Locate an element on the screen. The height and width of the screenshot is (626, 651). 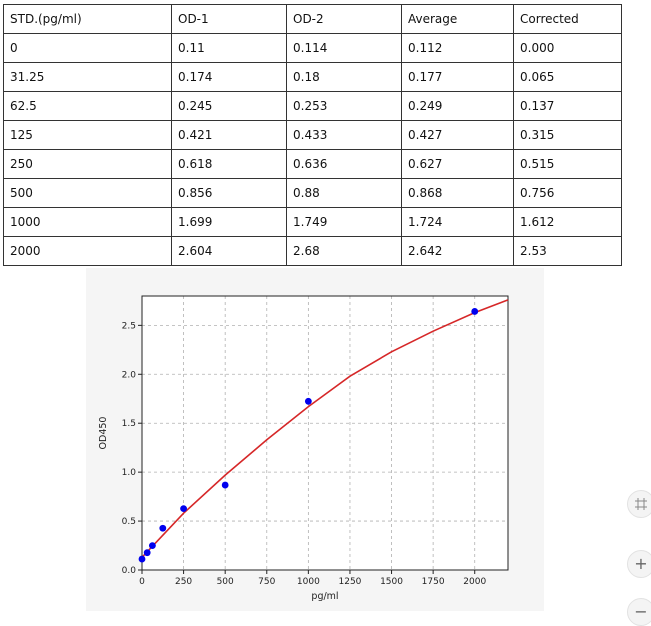
table-cell: 2.53 is located at coordinates (567, 251).